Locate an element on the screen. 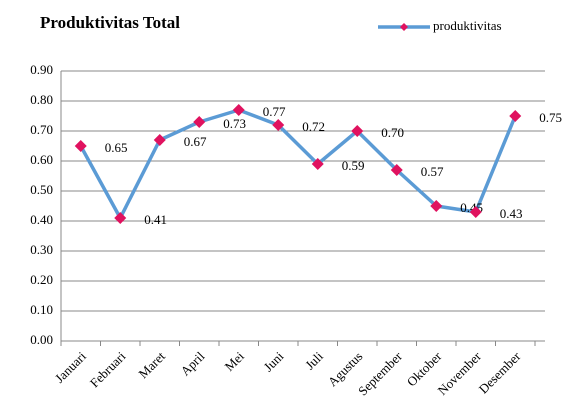 This screenshot has width=568, height=409. data-label: 0.70 is located at coordinates (392, 132).